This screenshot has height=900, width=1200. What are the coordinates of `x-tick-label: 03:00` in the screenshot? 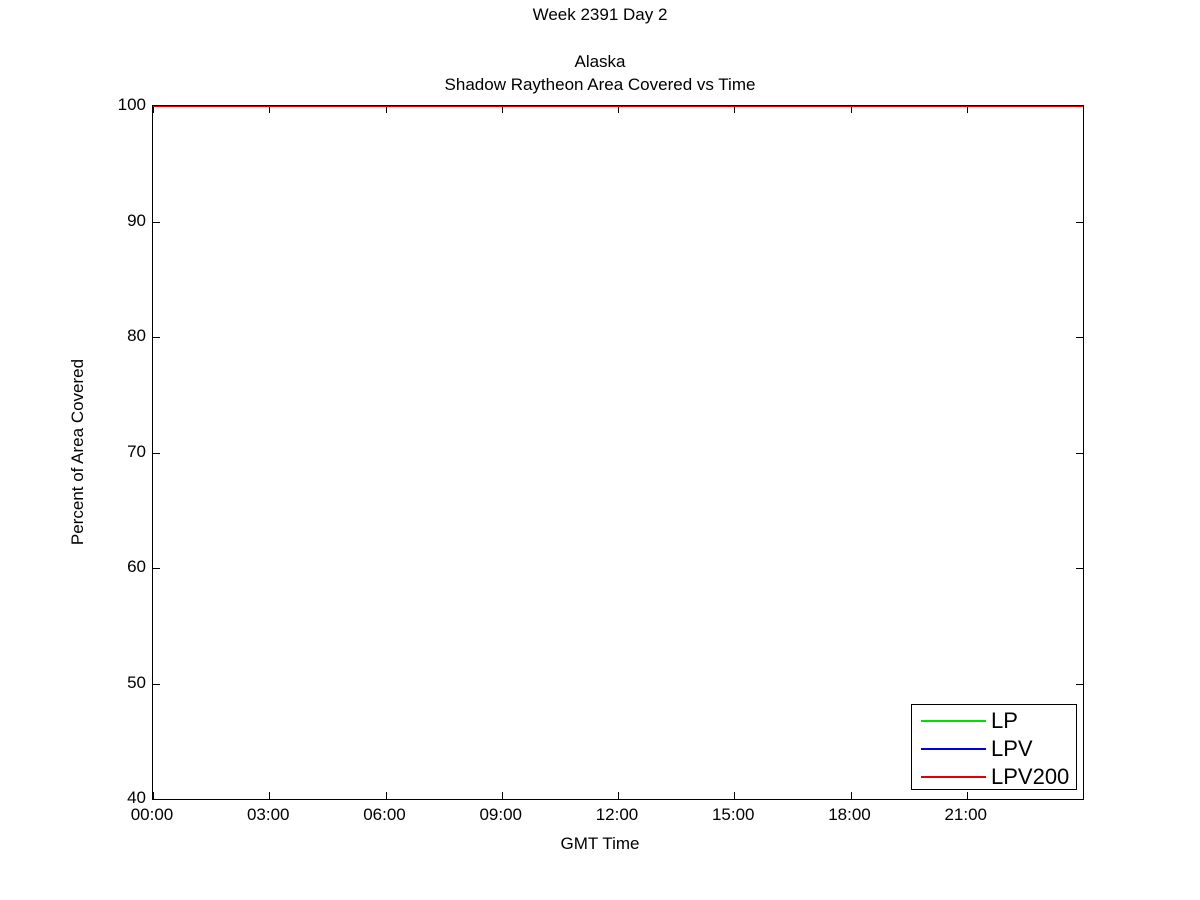 It's located at (268, 814).